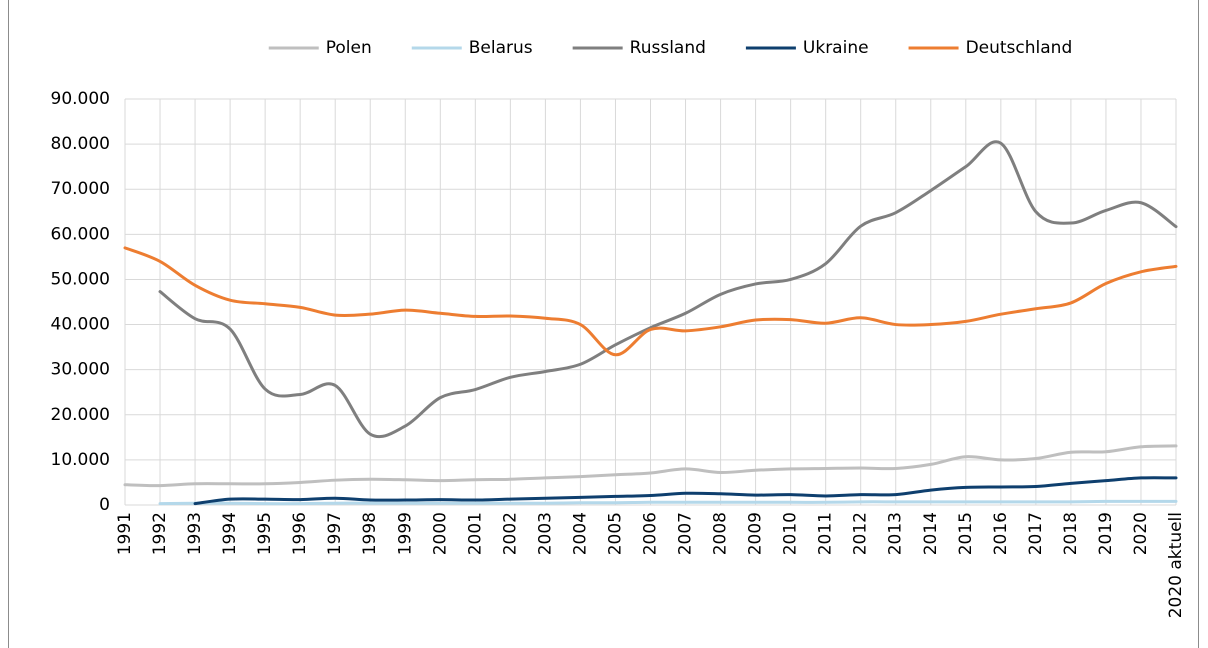  Describe the element at coordinates (80, 279) in the screenshot. I see `y-tick-label: 50.000` at that location.